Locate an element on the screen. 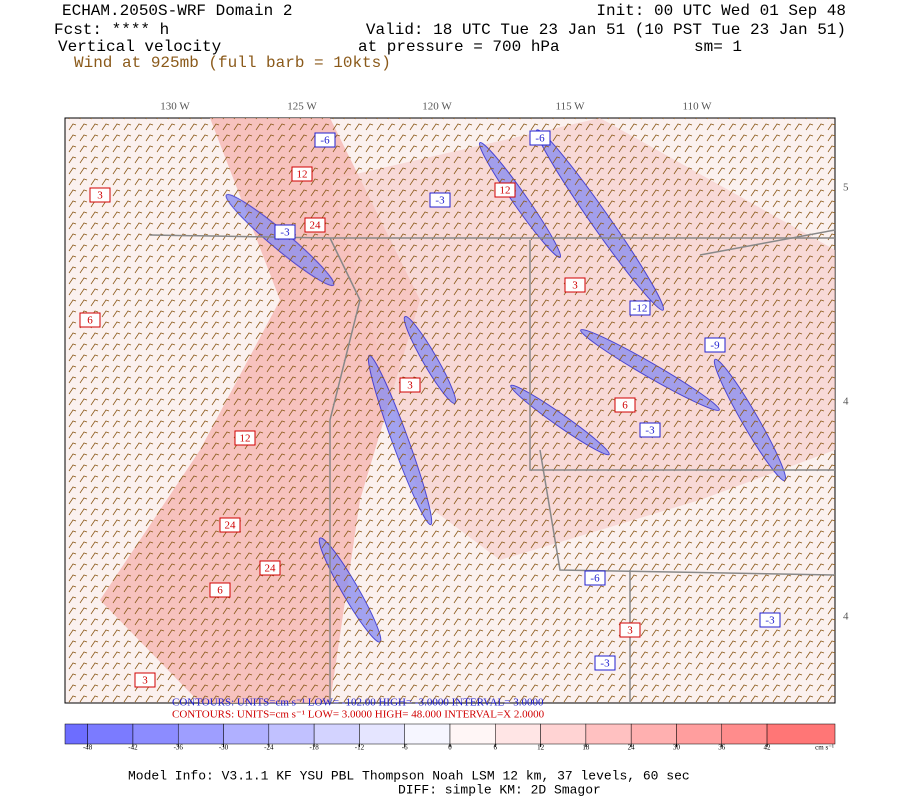 The image size is (900, 800). colorbar-tick-label: -24 is located at coordinates (269, 748).